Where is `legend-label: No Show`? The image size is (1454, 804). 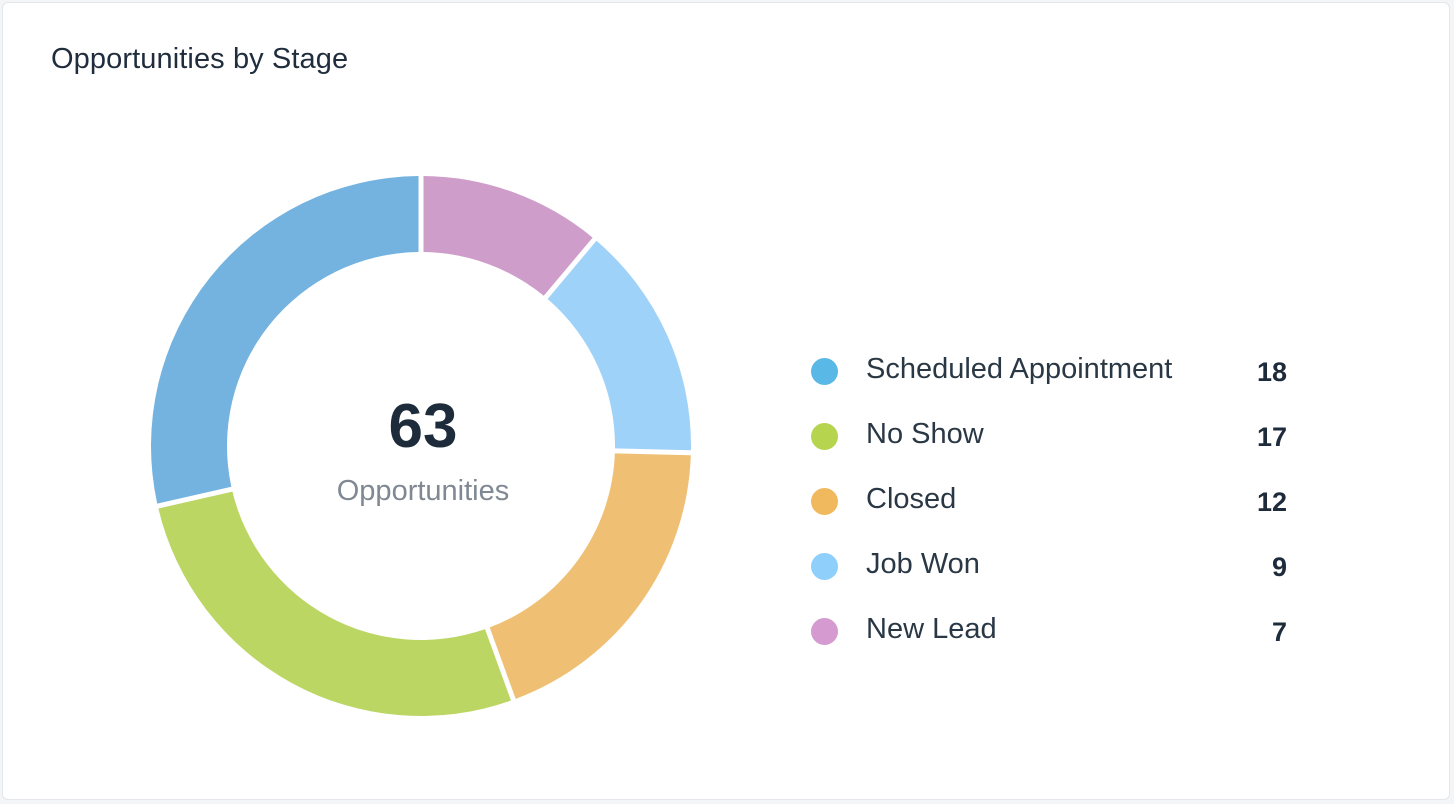
legend-label: No Show is located at coordinates (925, 434).